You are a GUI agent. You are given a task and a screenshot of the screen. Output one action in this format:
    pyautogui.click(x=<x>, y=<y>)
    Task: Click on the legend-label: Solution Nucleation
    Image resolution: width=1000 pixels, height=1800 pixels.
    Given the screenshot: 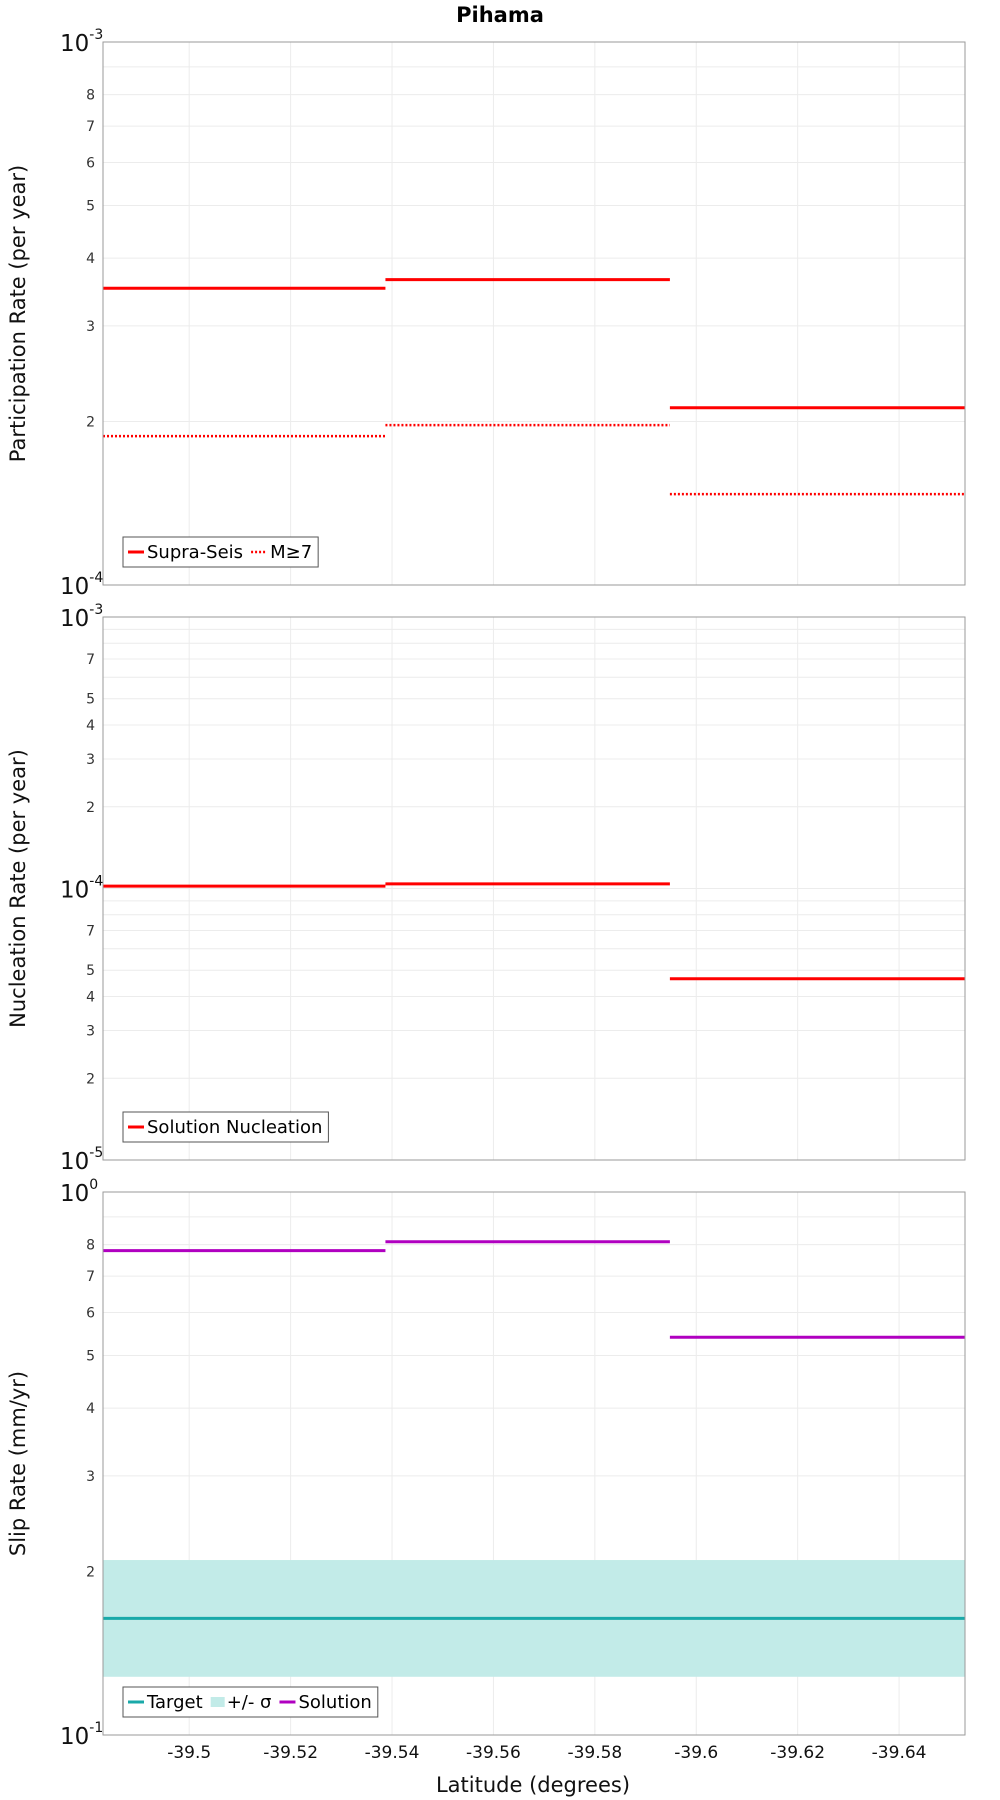 What is the action you would take?
    pyautogui.click(x=234, y=1127)
    